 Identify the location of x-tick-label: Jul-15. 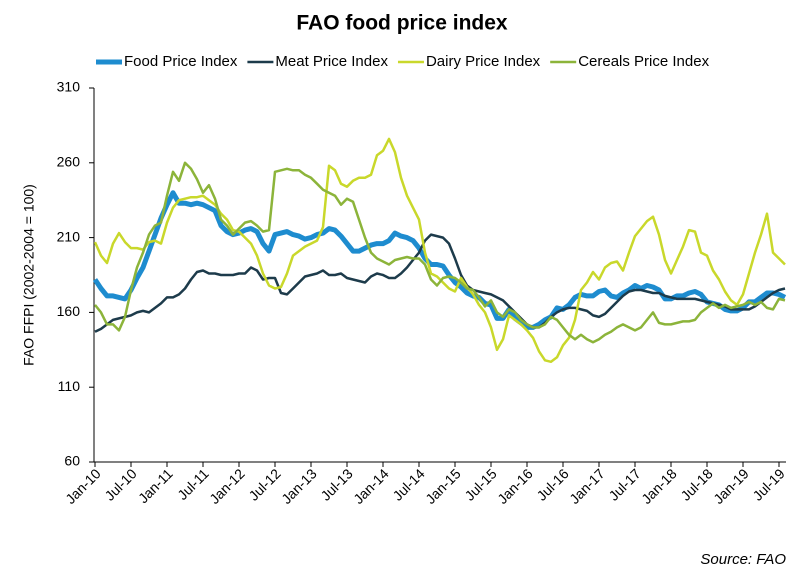
(480, 484).